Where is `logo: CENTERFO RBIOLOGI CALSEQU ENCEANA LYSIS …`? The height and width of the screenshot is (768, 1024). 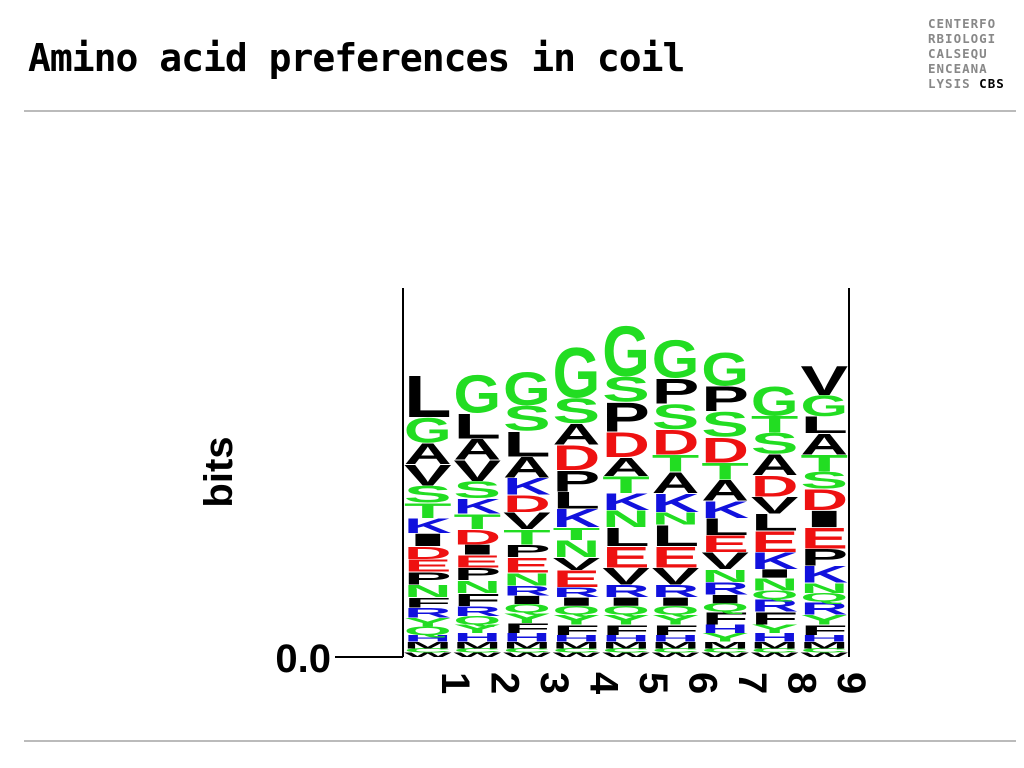 logo: CENTERFO RBIOLOGI CALSEQU ENCEANA LYSIS … is located at coordinates (966, 53).